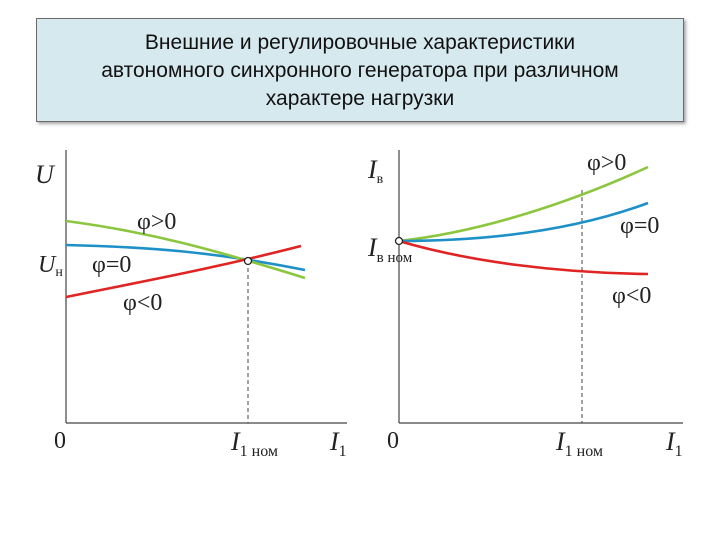  Describe the element at coordinates (393, 441) in the screenshot. I see `right-x-origin-label: 0` at that location.